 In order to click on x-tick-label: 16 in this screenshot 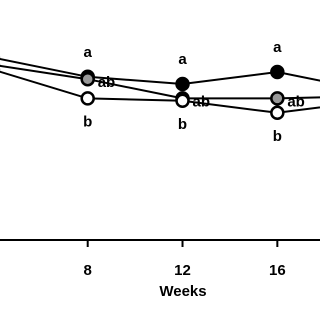, I will do `click(277, 270)`.